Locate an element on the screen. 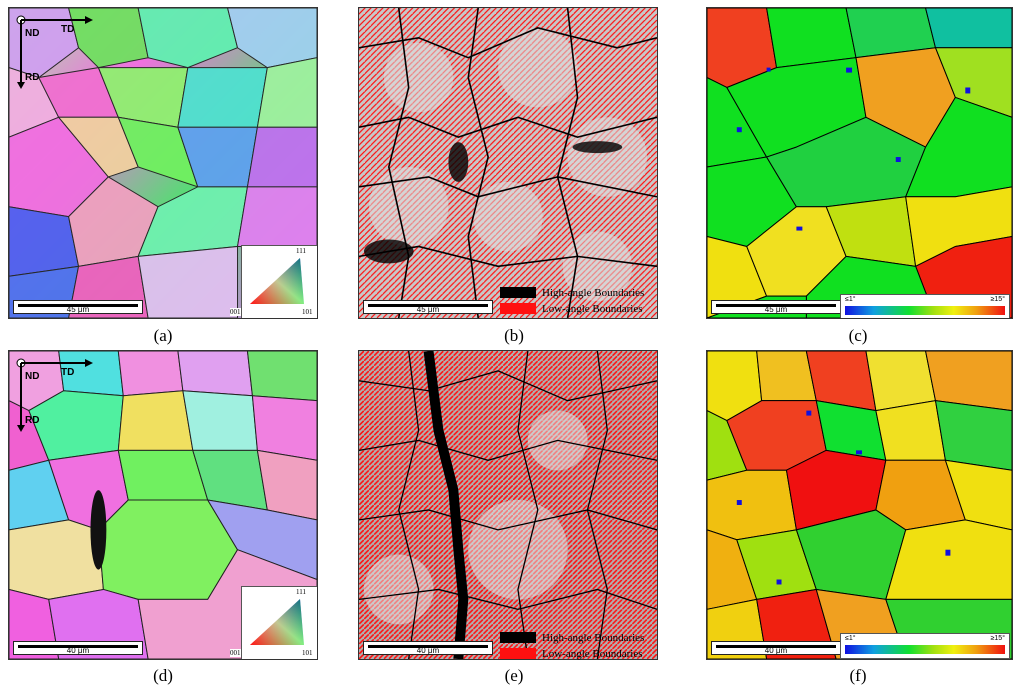 Image resolution: width=1021 pixels, height=692 pixels. ebsd-ipf-map-d: ND TD RD 111 001 101 40 μm is located at coordinates (163, 505).